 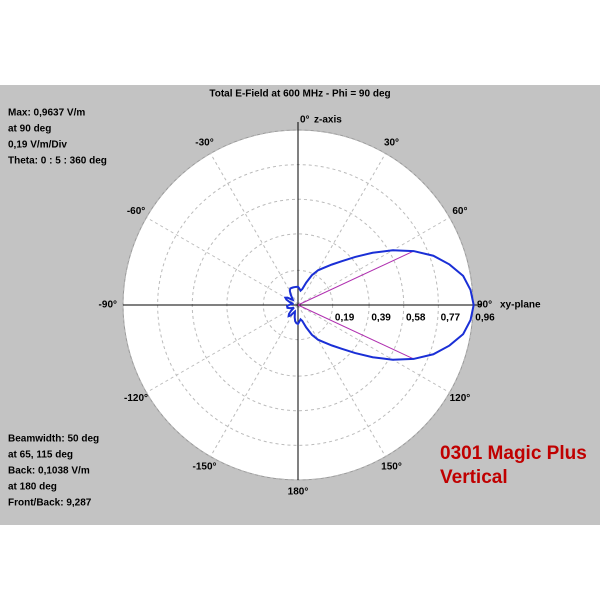 What do you see at coordinates (53, 439) in the screenshot?
I see `info-text: Beamwidth: 50 deg` at bounding box center [53, 439].